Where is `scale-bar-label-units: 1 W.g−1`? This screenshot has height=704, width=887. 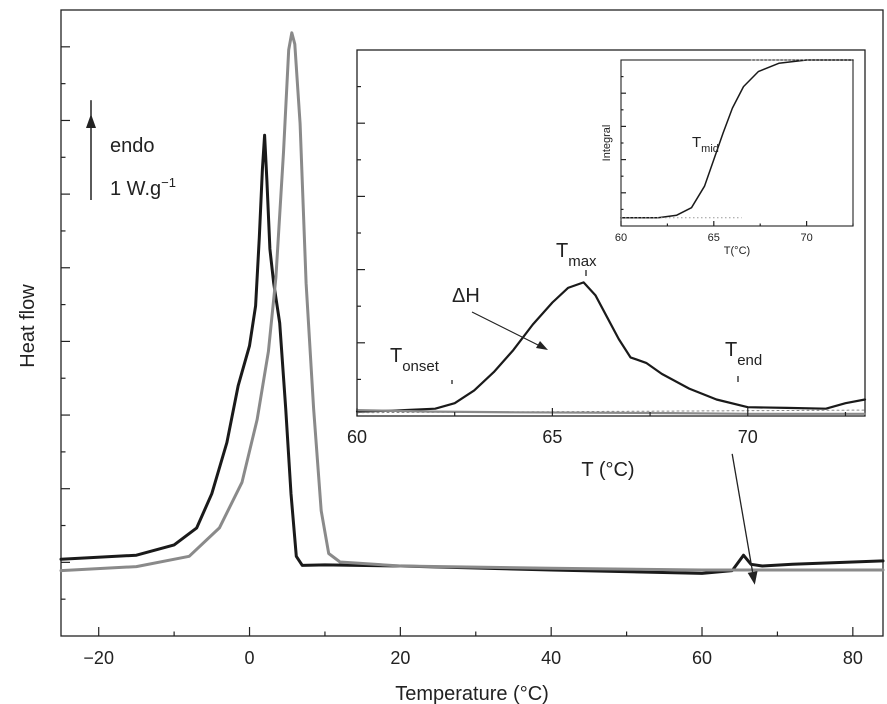
scale-bar-label-units: 1 W.g−1 is located at coordinates (143, 187).